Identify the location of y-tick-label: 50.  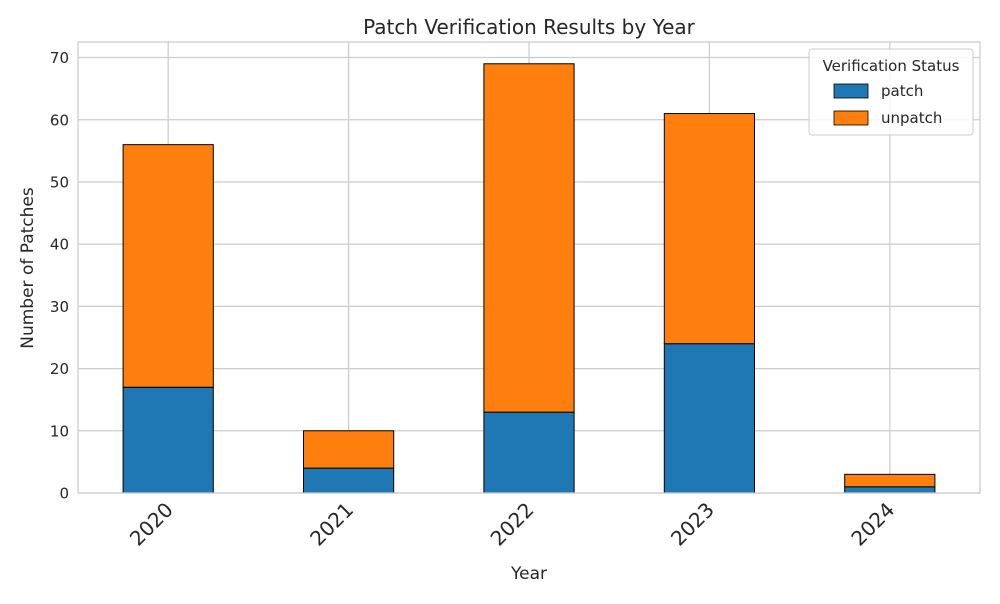
(59, 182).